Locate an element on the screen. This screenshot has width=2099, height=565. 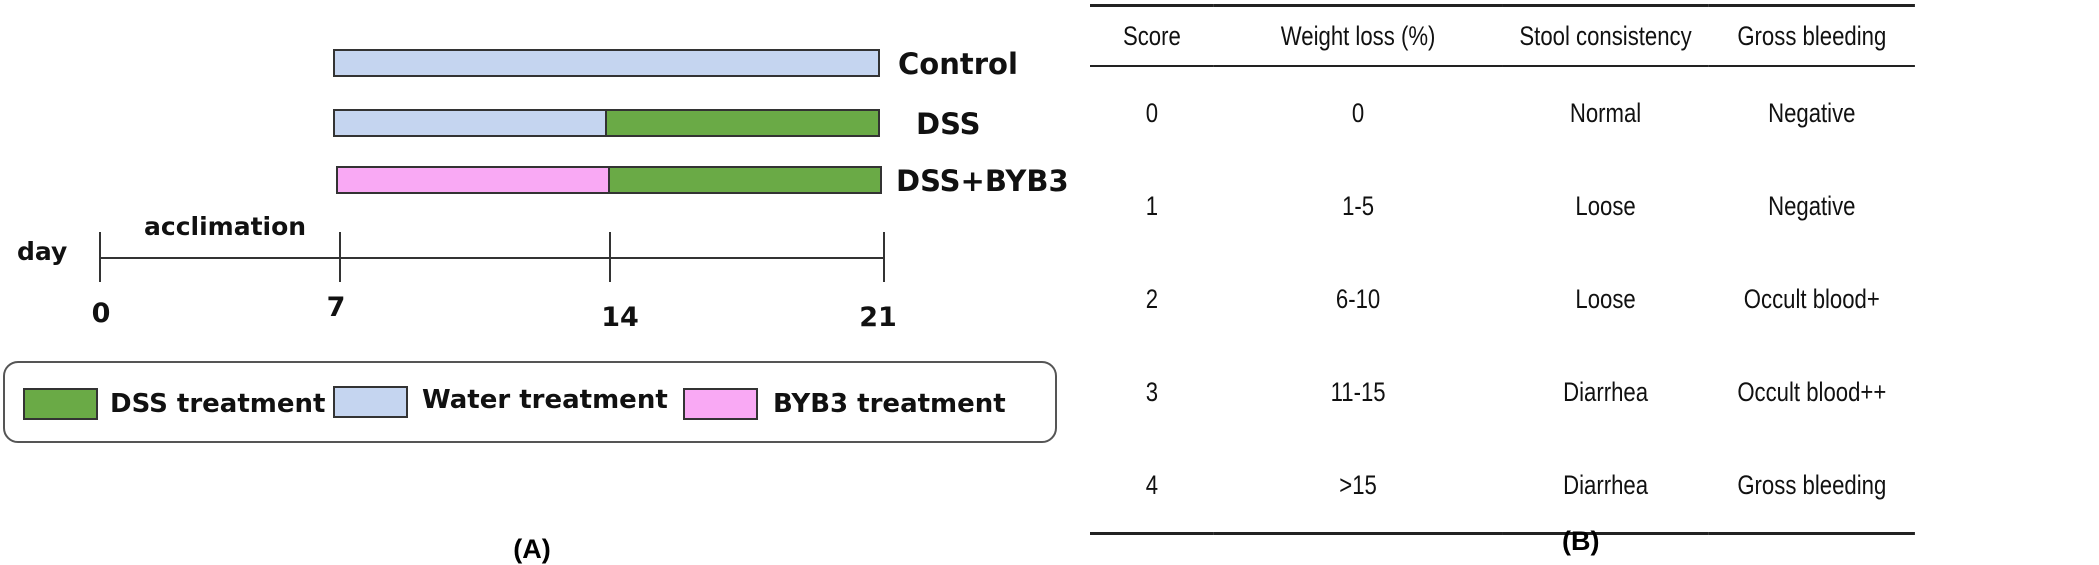
cell-weight-loss: 6-10 is located at coordinates (1358, 299).